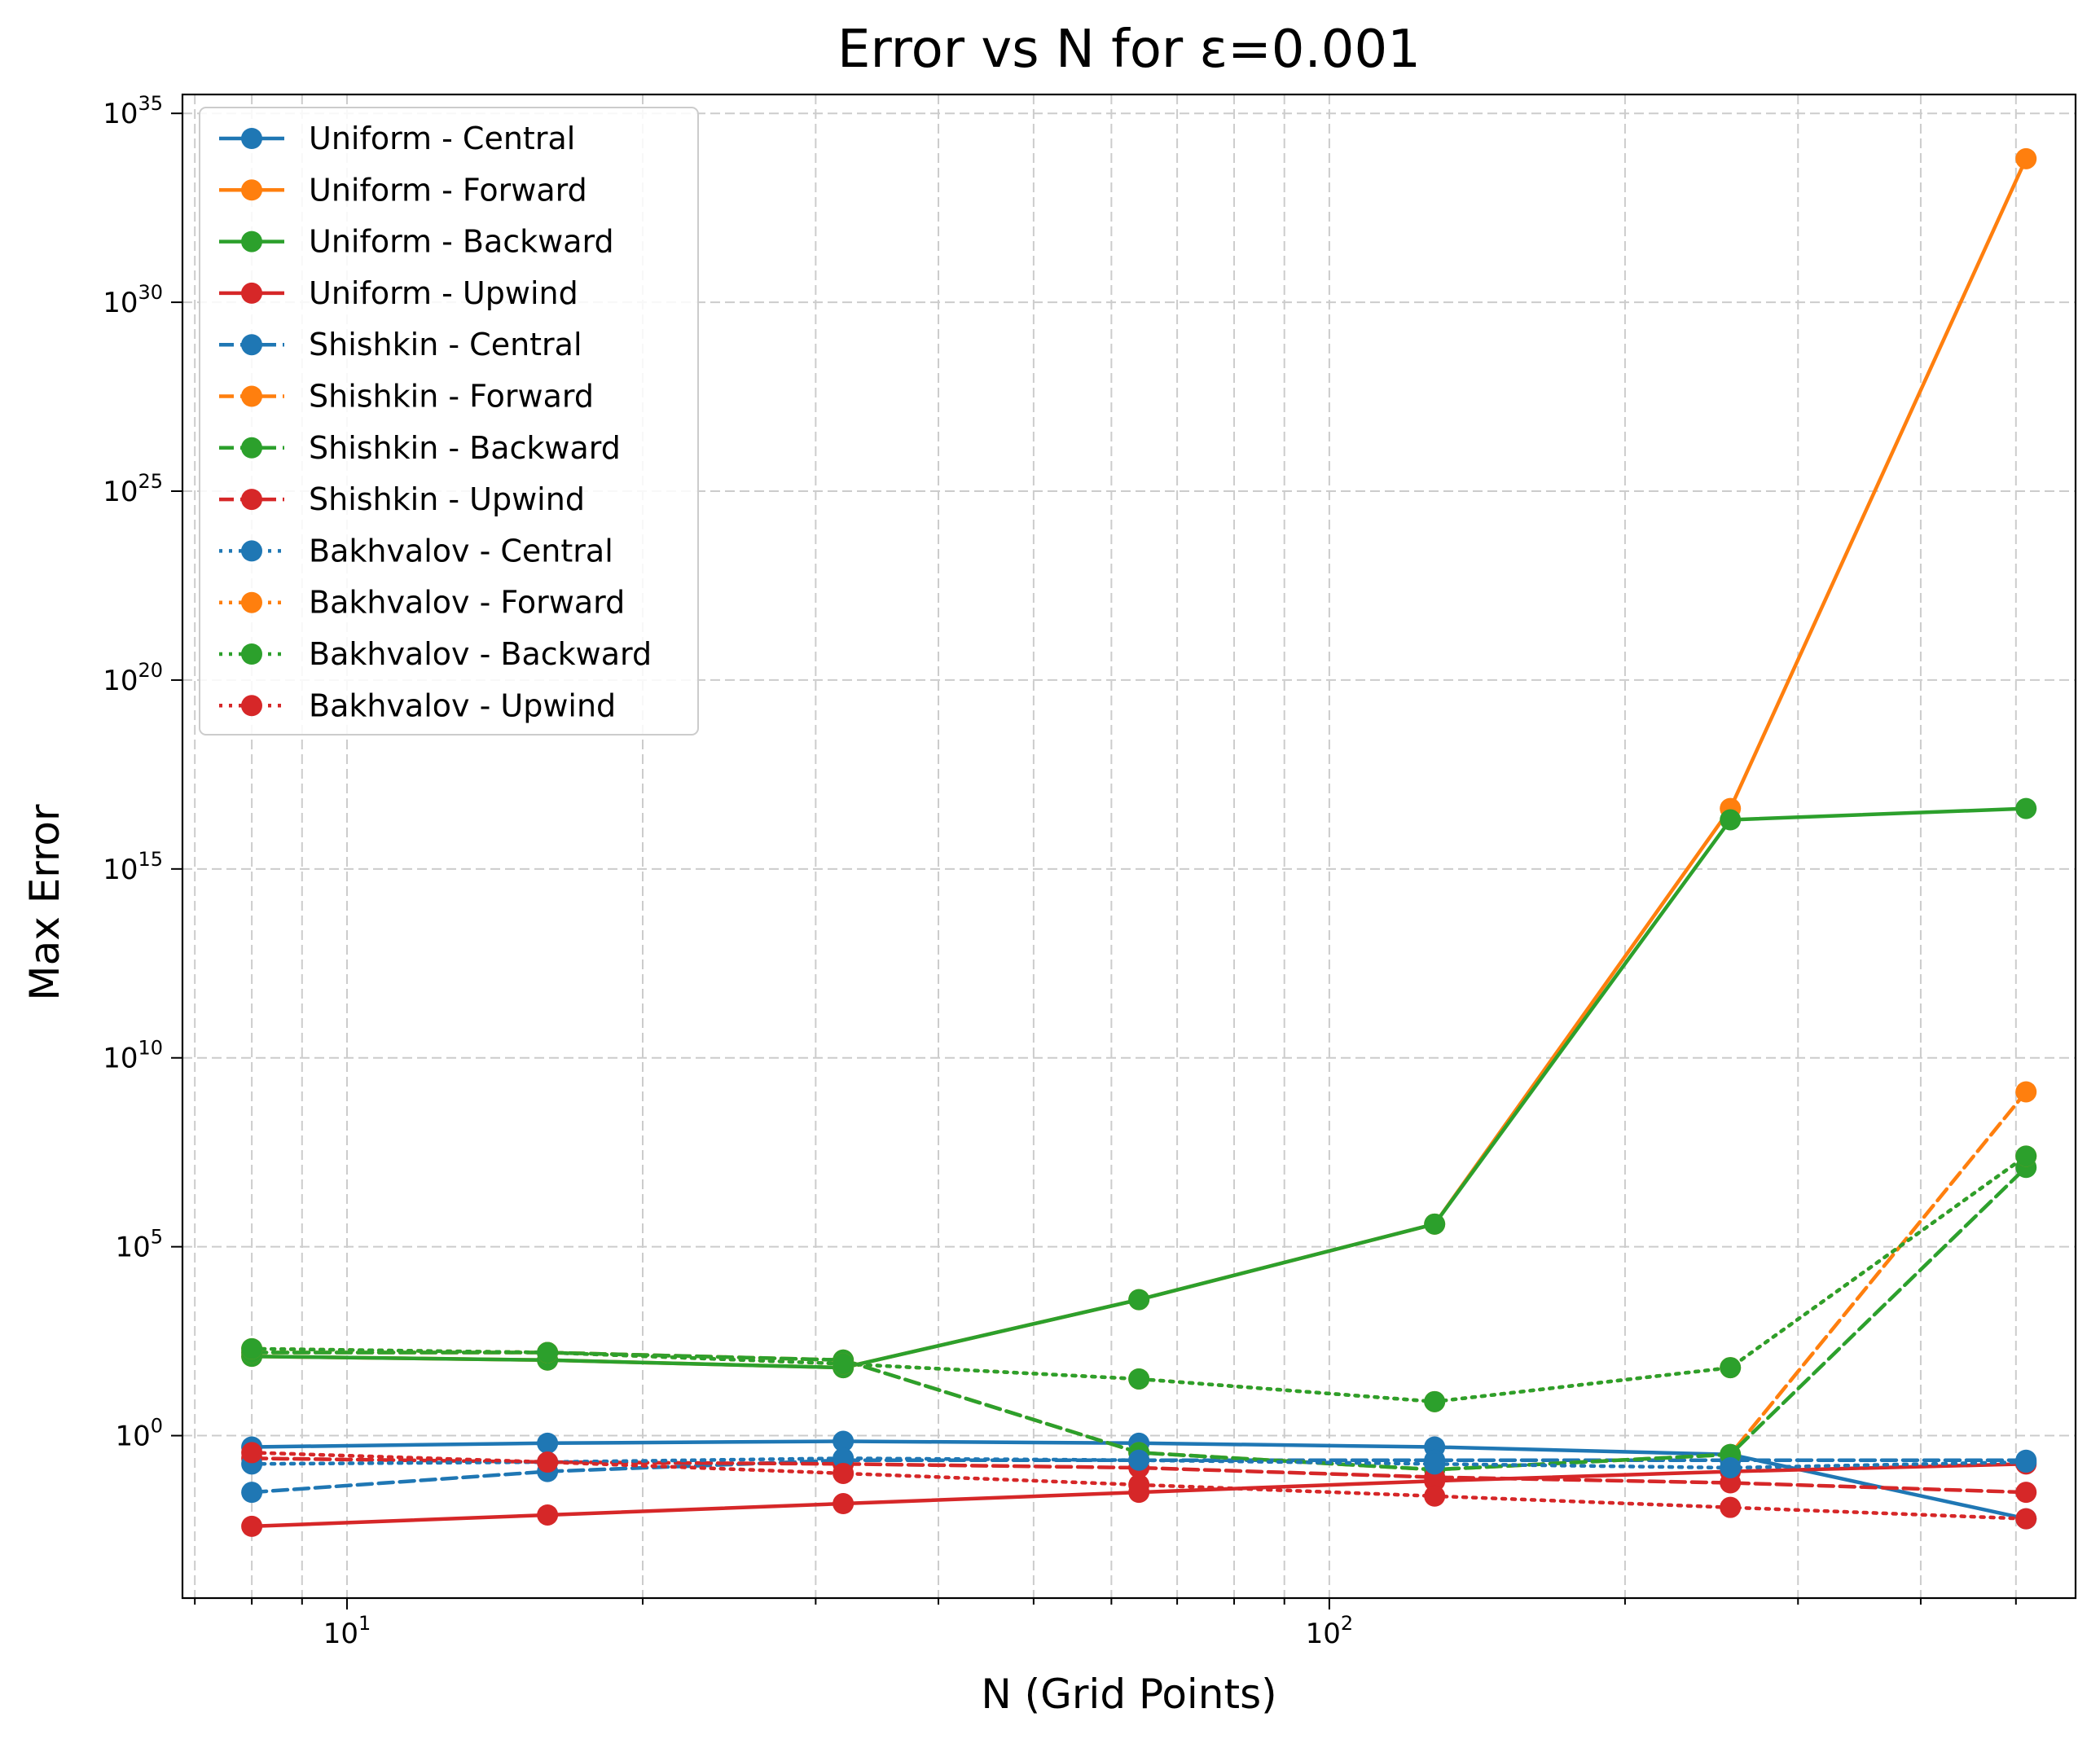 The image size is (2100, 1739). I want to click on y-tick-label: 10⁵, so click(139, 1245).